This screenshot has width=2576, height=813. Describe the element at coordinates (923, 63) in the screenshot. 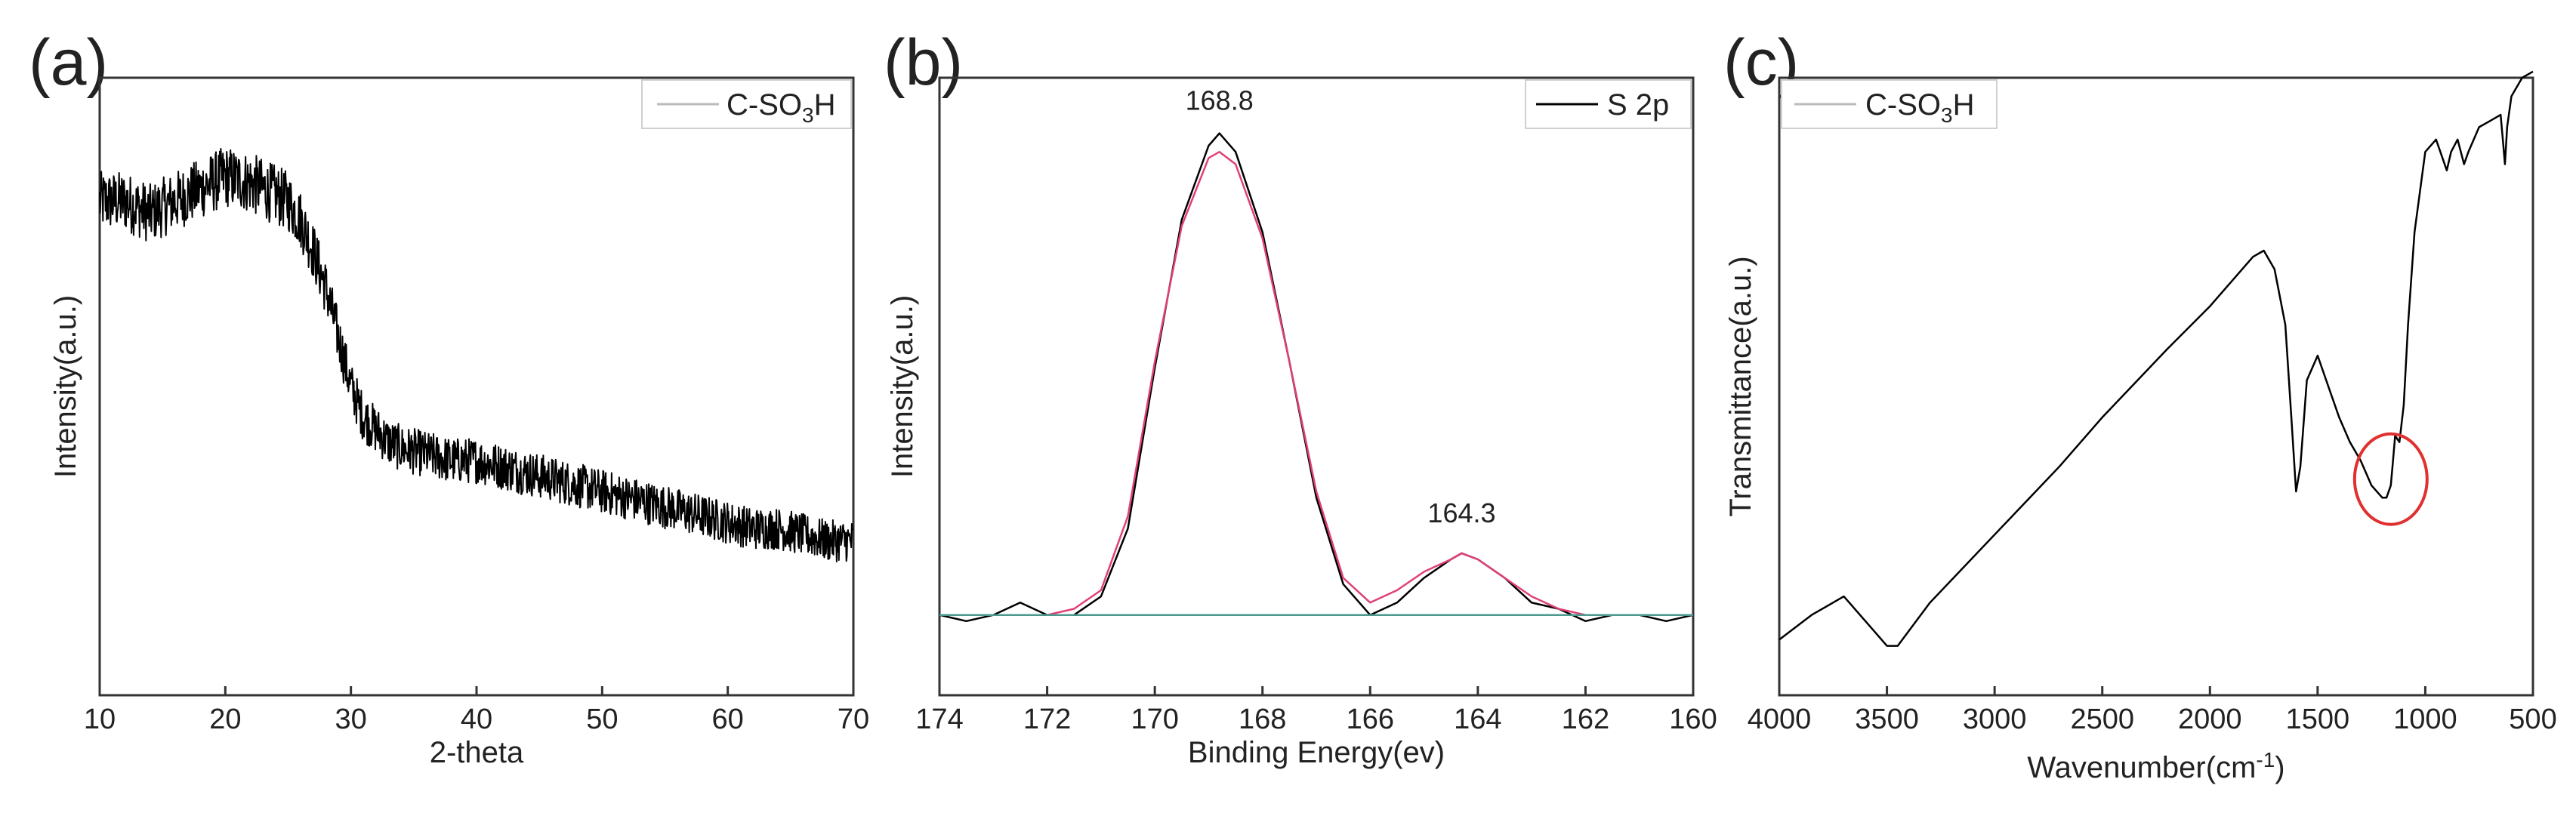

I see `panel-b-label: (b)` at that location.